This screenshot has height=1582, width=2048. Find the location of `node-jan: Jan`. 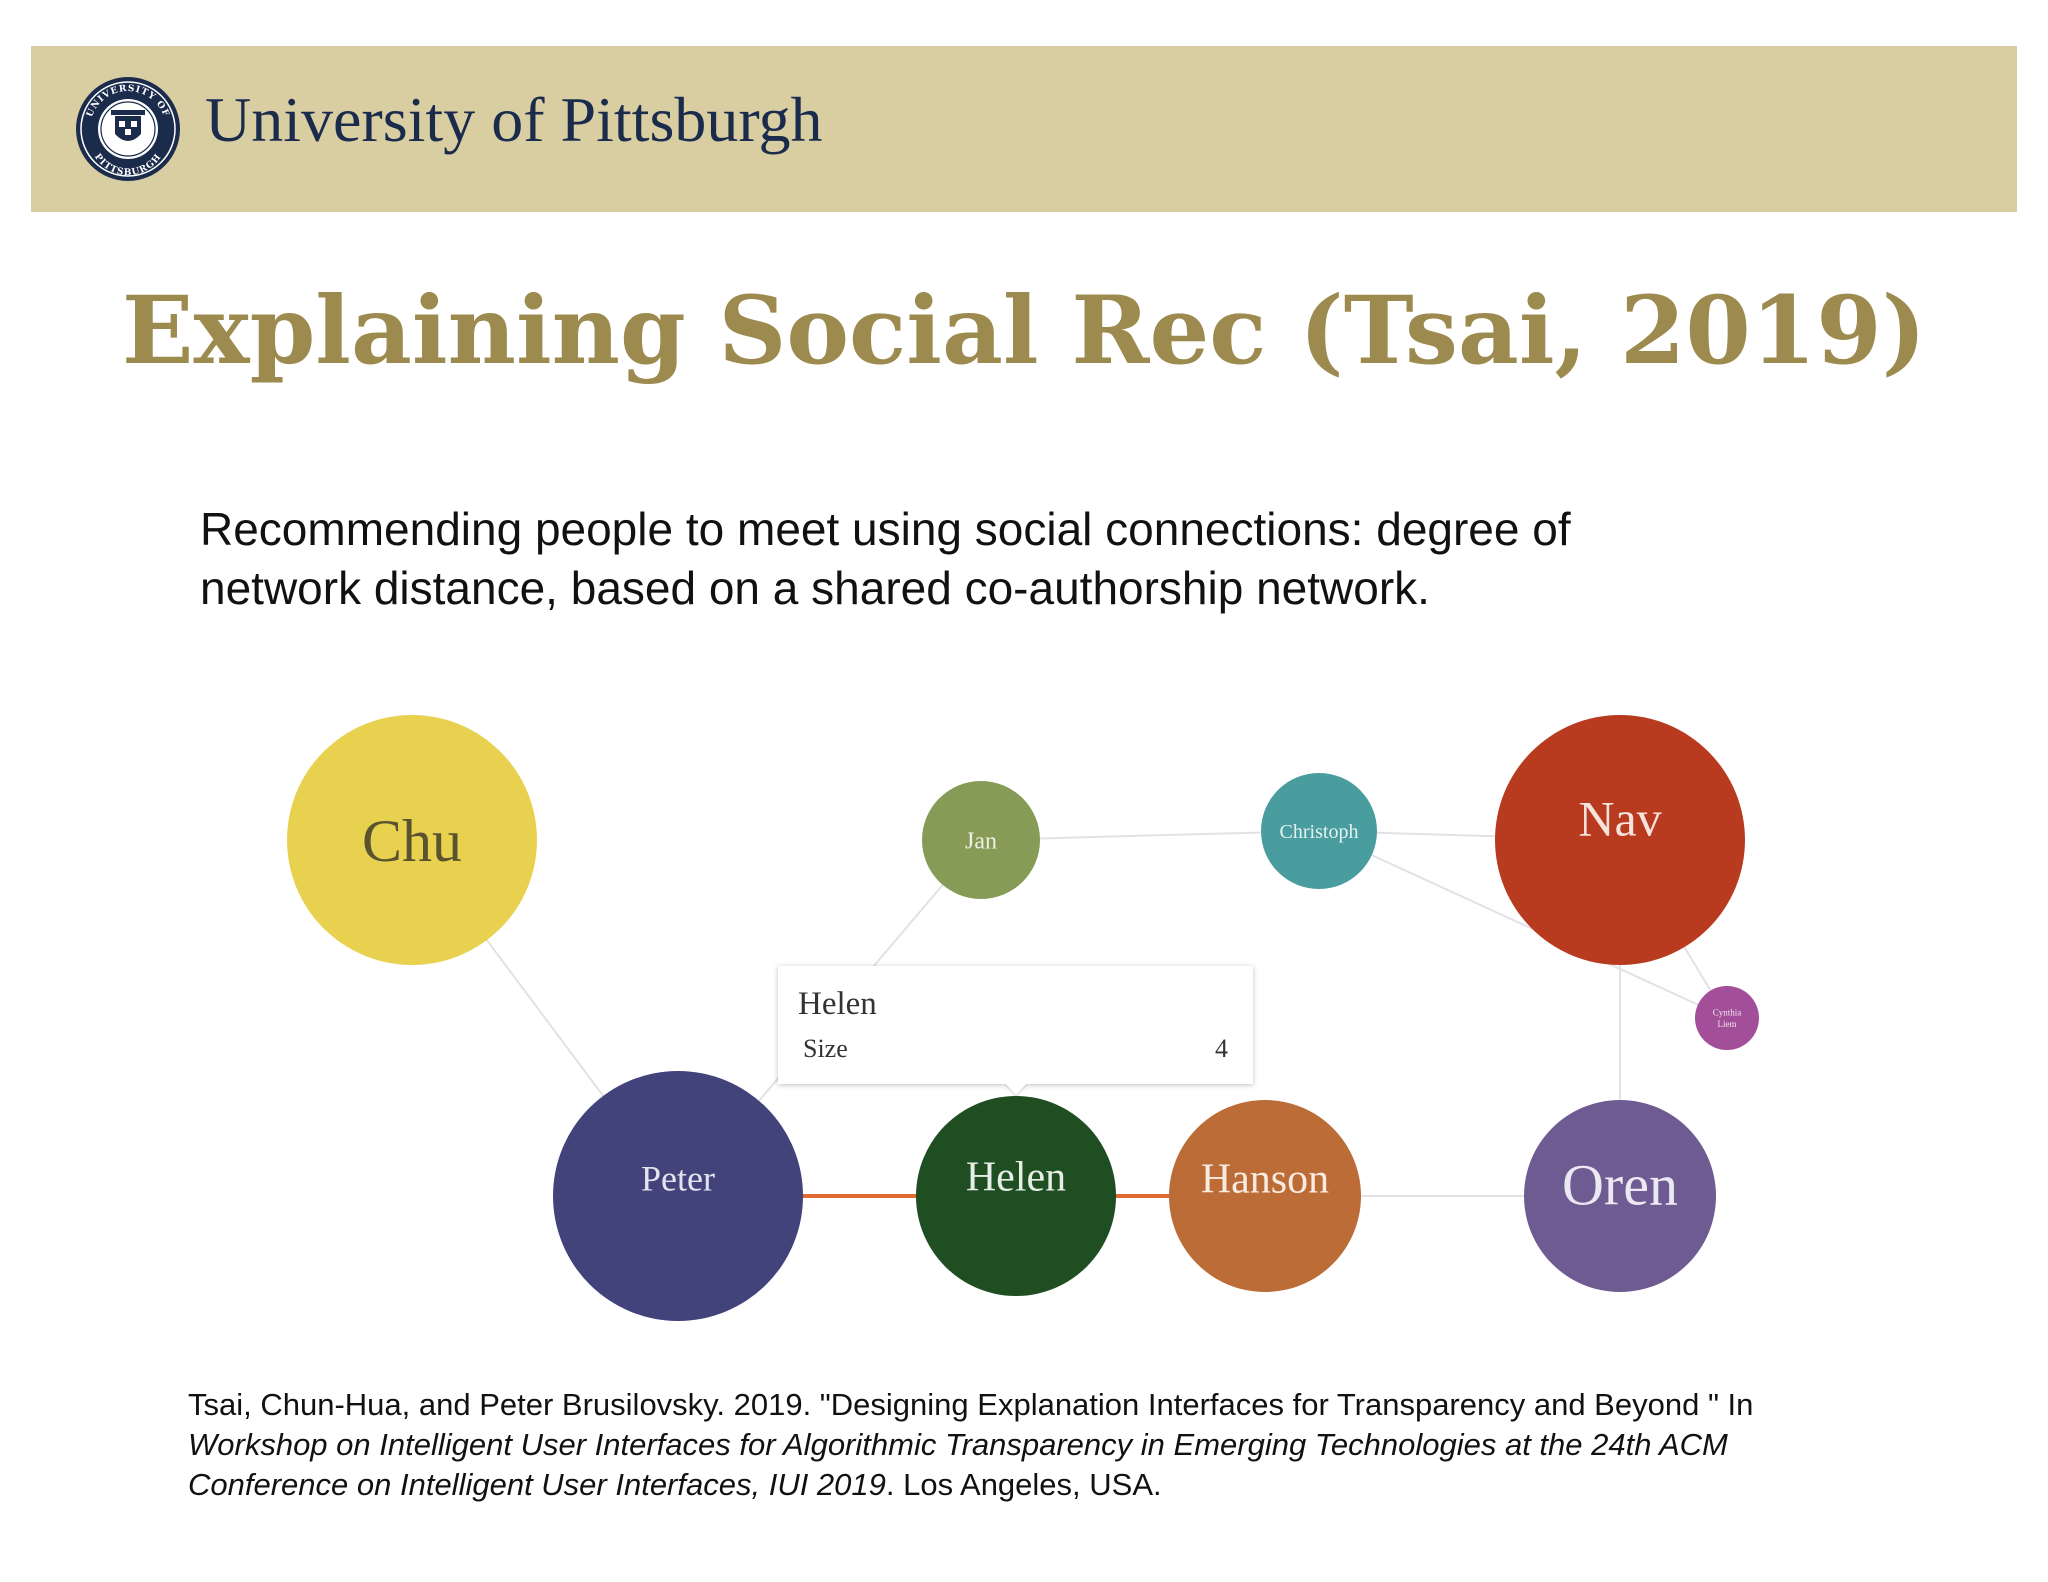

node-jan: Jan is located at coordinates (981, 840).